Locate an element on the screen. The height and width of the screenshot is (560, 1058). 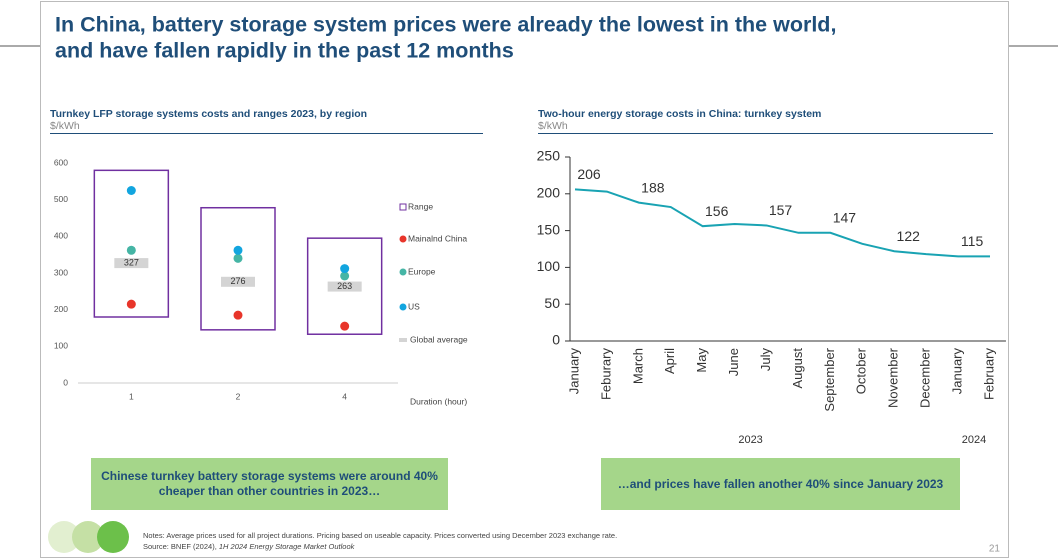
data-label: 188 is located at coordinates (653, 187).